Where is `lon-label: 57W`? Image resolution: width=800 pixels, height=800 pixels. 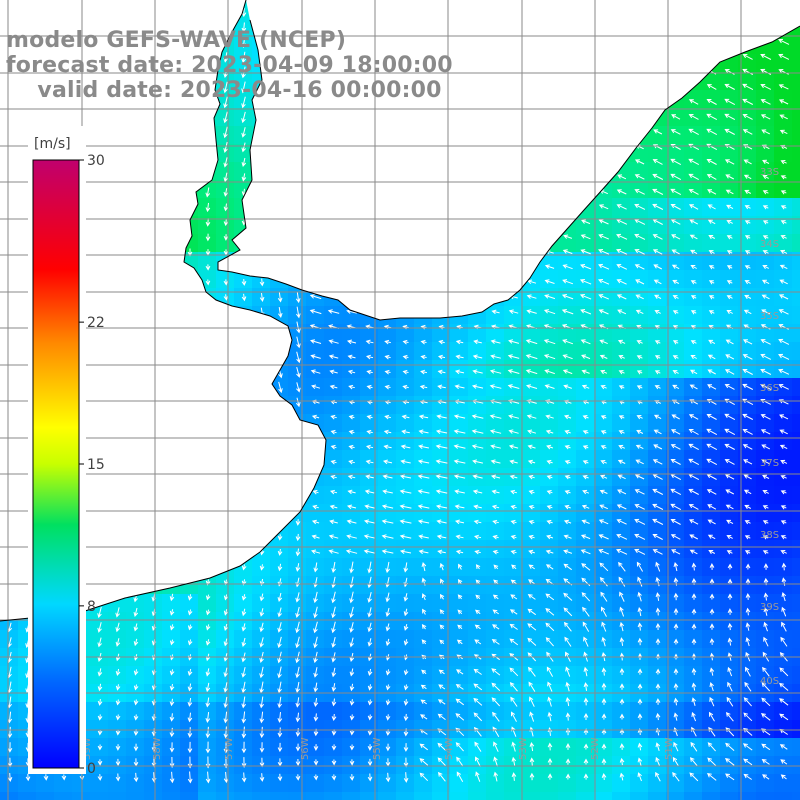 lon-label: 57W is located at coordinates (229, 748).